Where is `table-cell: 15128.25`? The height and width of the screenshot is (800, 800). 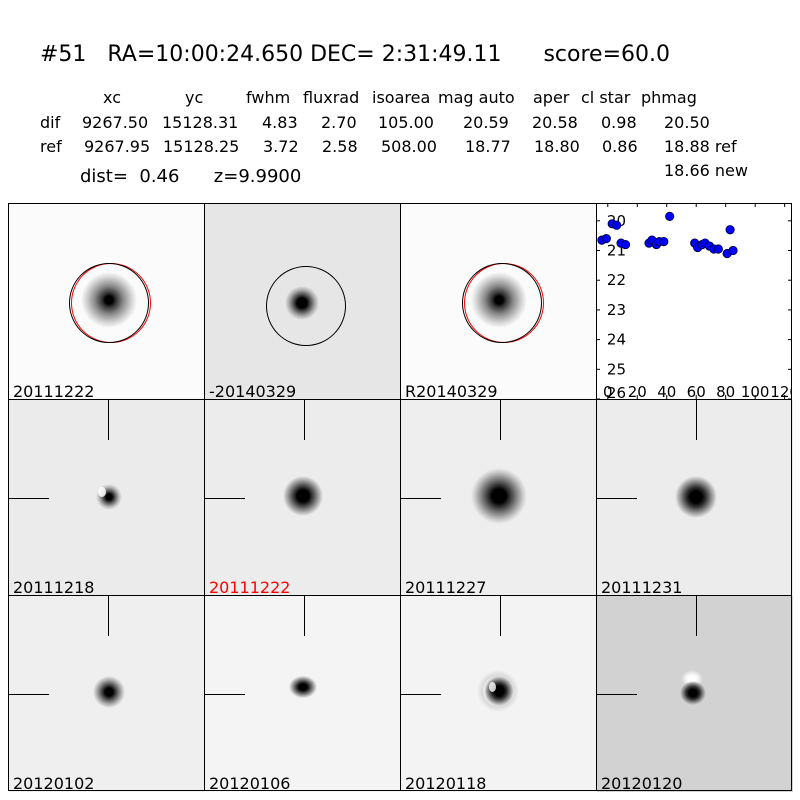 table-cell: 15128.25 is located at coordinates (201, 146).